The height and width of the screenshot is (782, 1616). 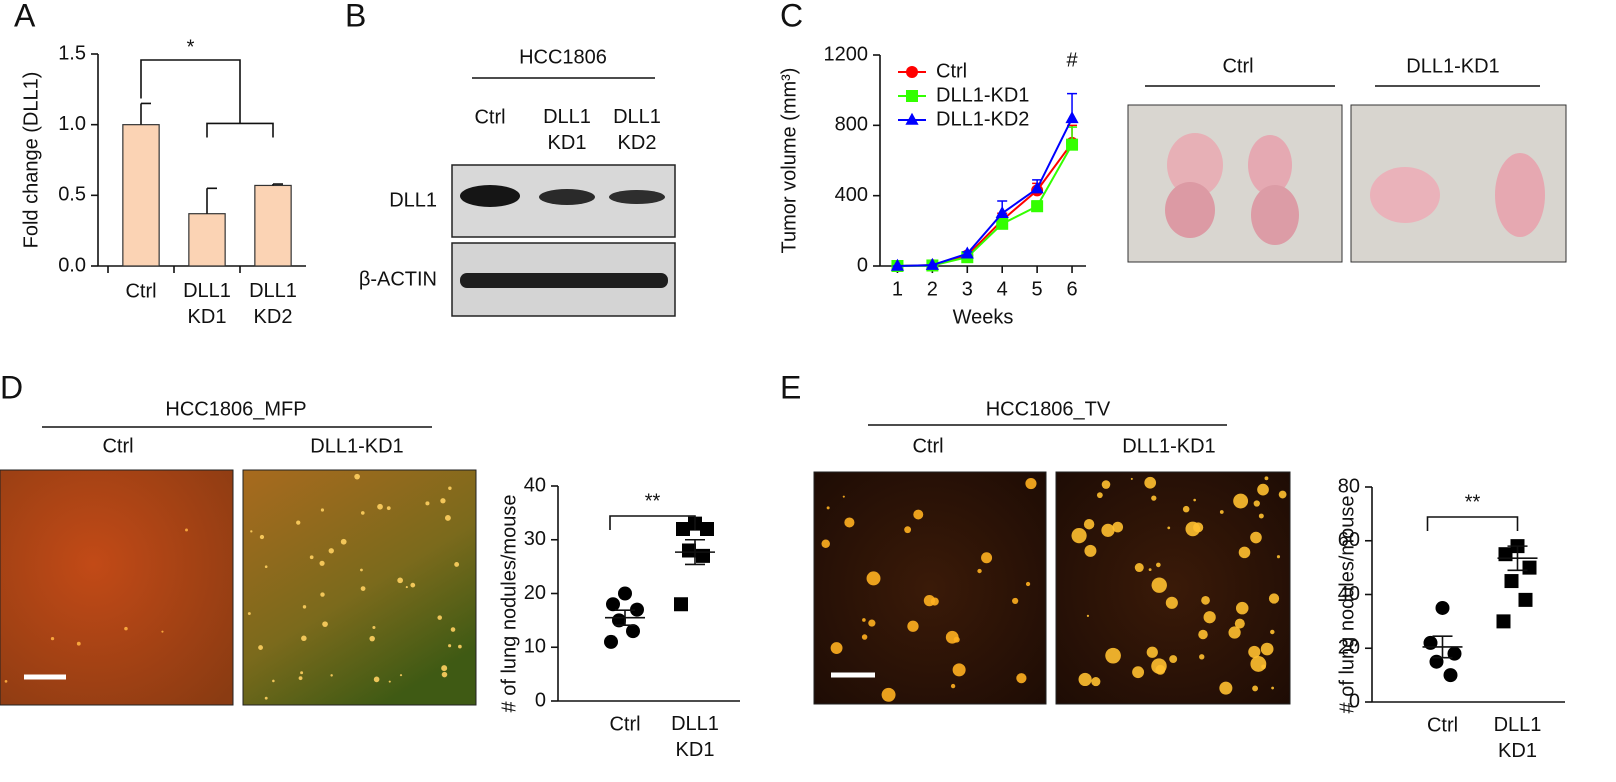 I want to click on legend-label: Ctrl, so click(x=951, y=71).